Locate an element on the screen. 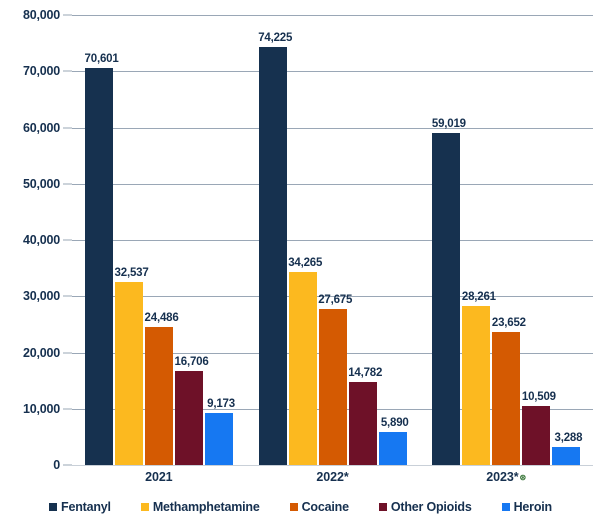 Image resolution: width=601 pixels, height=517 pixels. legend-item: Other Opioids is located at coordinates (425, 506).